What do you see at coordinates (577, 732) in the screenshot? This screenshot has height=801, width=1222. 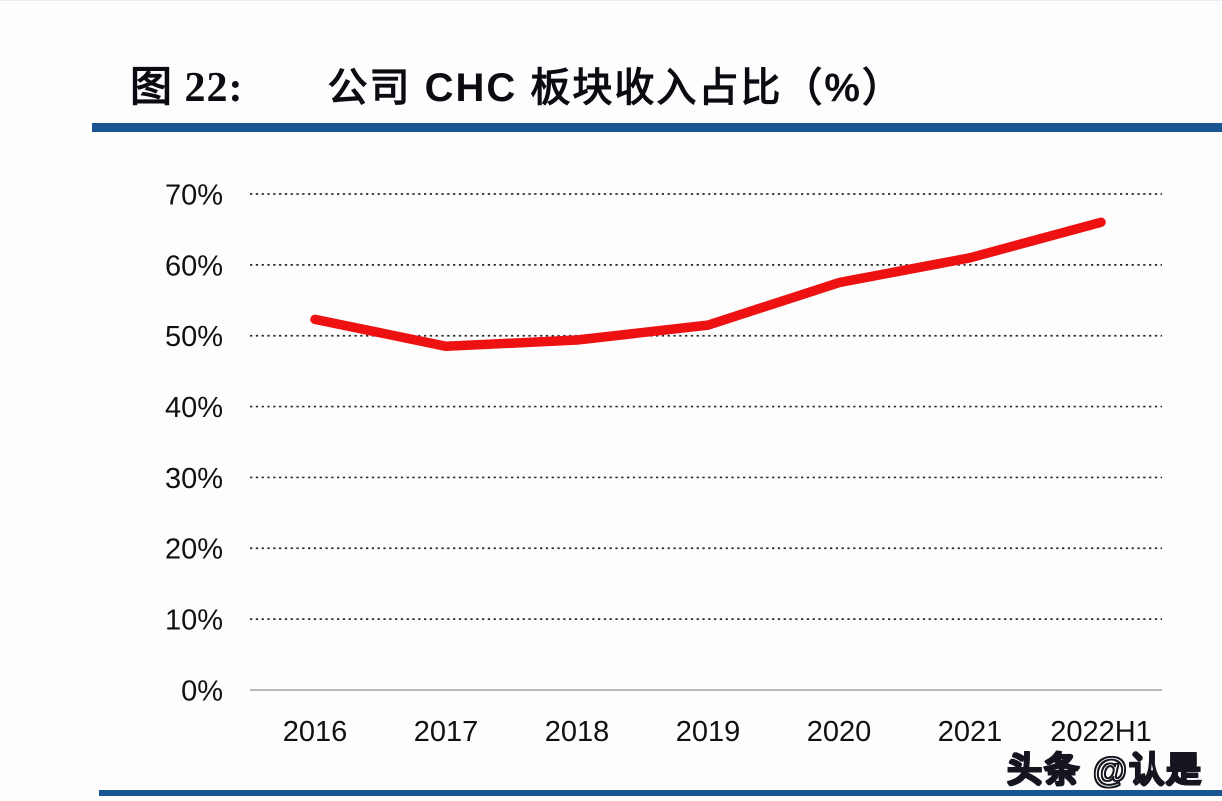 I see `x-tick-label: 2018` at bounding box center [577, 732].